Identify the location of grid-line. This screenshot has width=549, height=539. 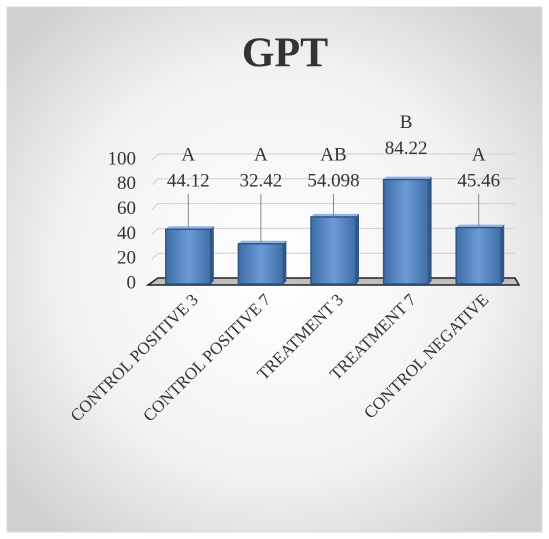
(333, 157).